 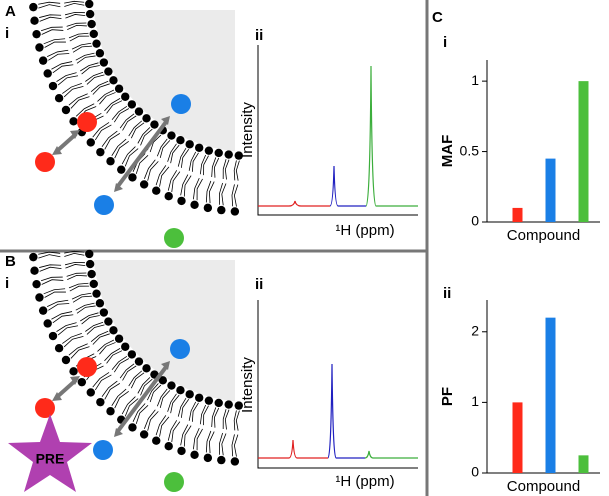 What do you see at coordinates (247, 130) in the screenshot?
I see `y-axis-label: Intensity` at bounding box center [247, 130].